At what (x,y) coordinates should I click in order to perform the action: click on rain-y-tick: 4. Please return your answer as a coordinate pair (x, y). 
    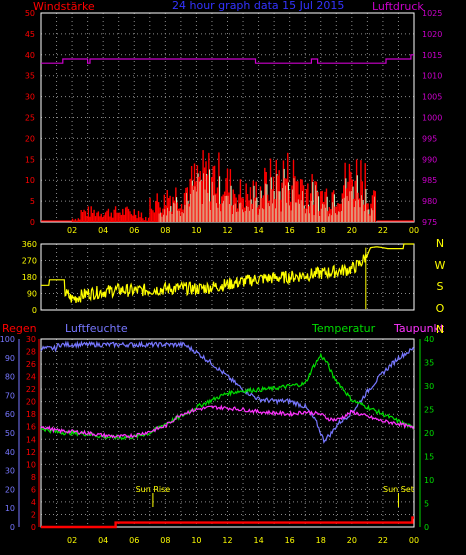
    Looking at the image, I should click on (33, 502).